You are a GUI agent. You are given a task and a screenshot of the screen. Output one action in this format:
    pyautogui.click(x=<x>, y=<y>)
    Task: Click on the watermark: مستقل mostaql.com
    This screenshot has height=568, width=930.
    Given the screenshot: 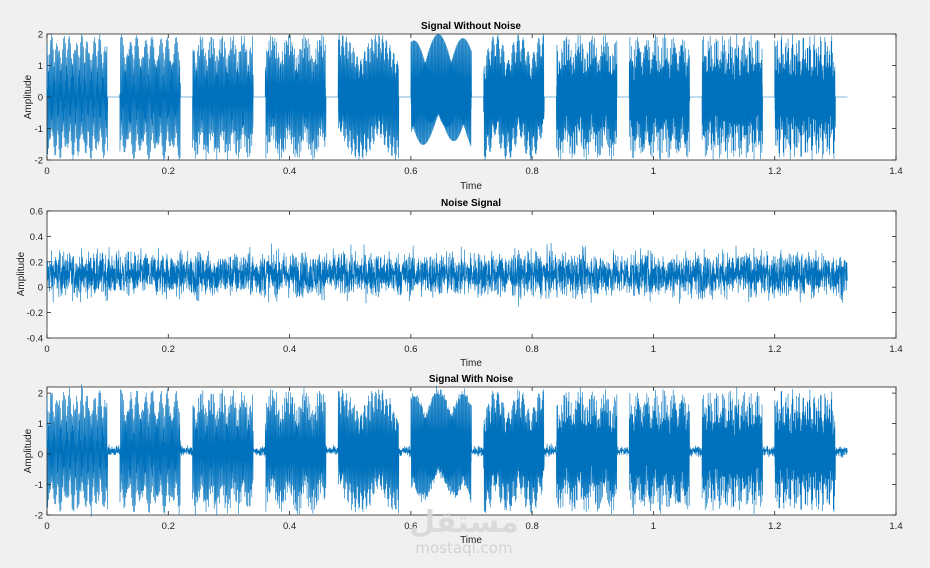 What is the action you would take?
    pyautogui.click(x=464, y=531)
    